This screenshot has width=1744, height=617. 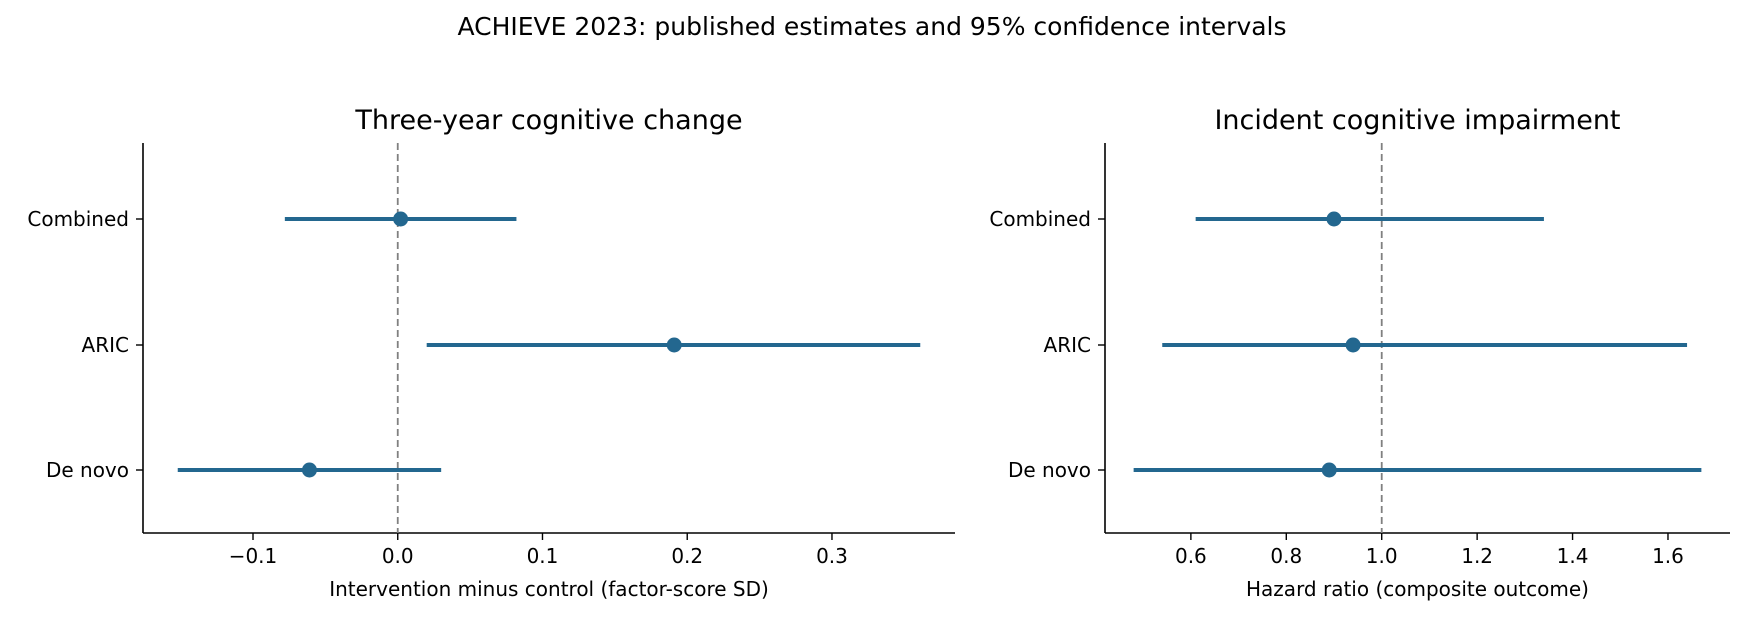 What do you see at coordinates (398, 556) in the screenshot?
I see `x-tick-label: 0.0` at bounding box center [398, 556].